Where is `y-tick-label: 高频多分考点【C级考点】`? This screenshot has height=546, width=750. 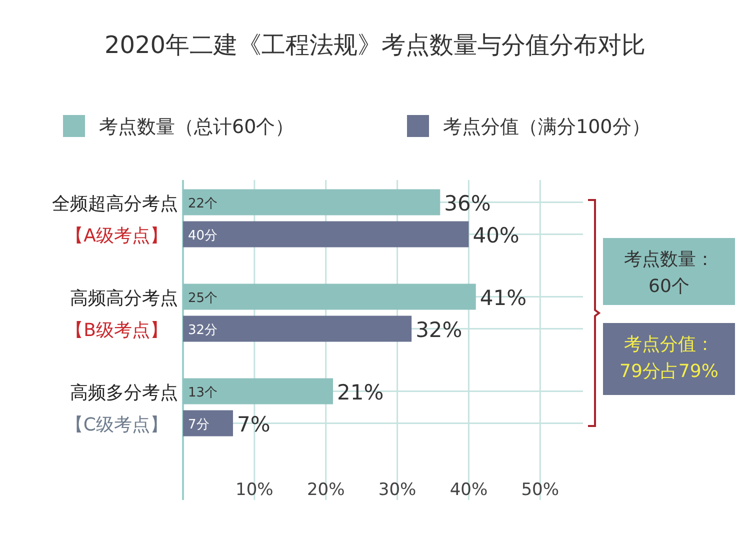 y-tick-label: 高频多分考点【C级考点】 is located at coordinates (121, 409).